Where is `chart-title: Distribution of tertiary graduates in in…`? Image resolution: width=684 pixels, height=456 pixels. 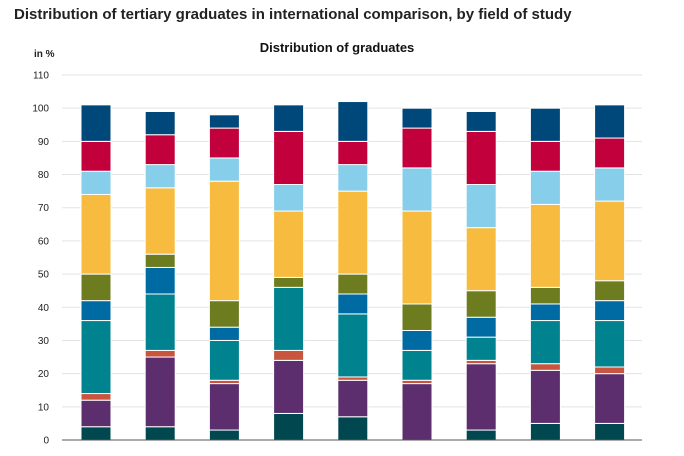 chart-title: Distribution of tertiary graduates in in… is located at coordinates (293, 14).